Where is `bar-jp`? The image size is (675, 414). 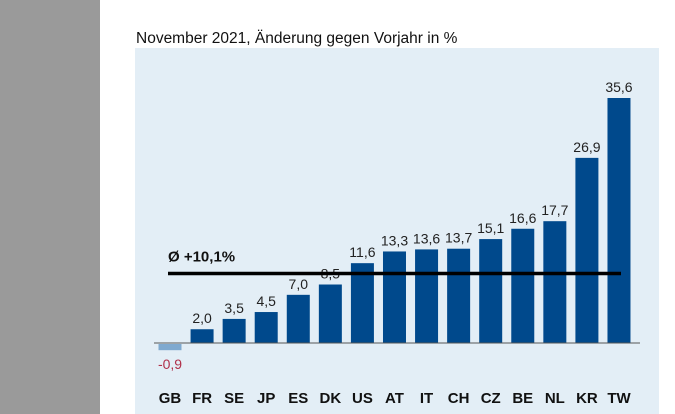 bar-jp is located at coordinates (266, 327).